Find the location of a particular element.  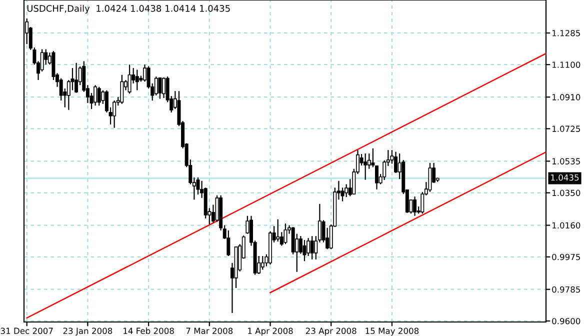

x-tick-label: 23 Jan 2008 is located at coordinates (87, 332).